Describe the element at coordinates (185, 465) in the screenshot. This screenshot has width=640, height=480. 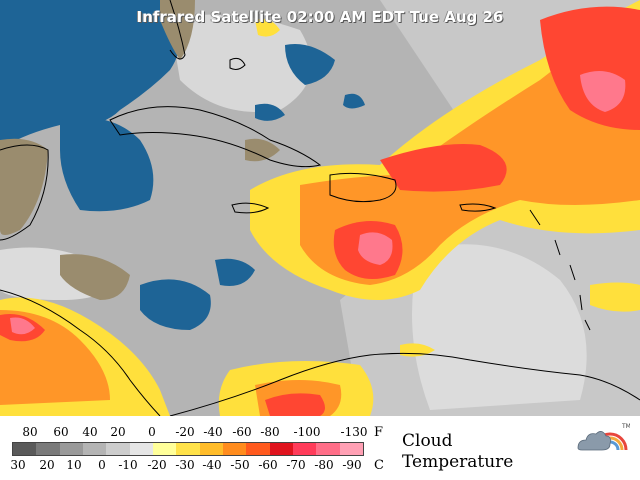
I see `c-tick: -30` at that location.